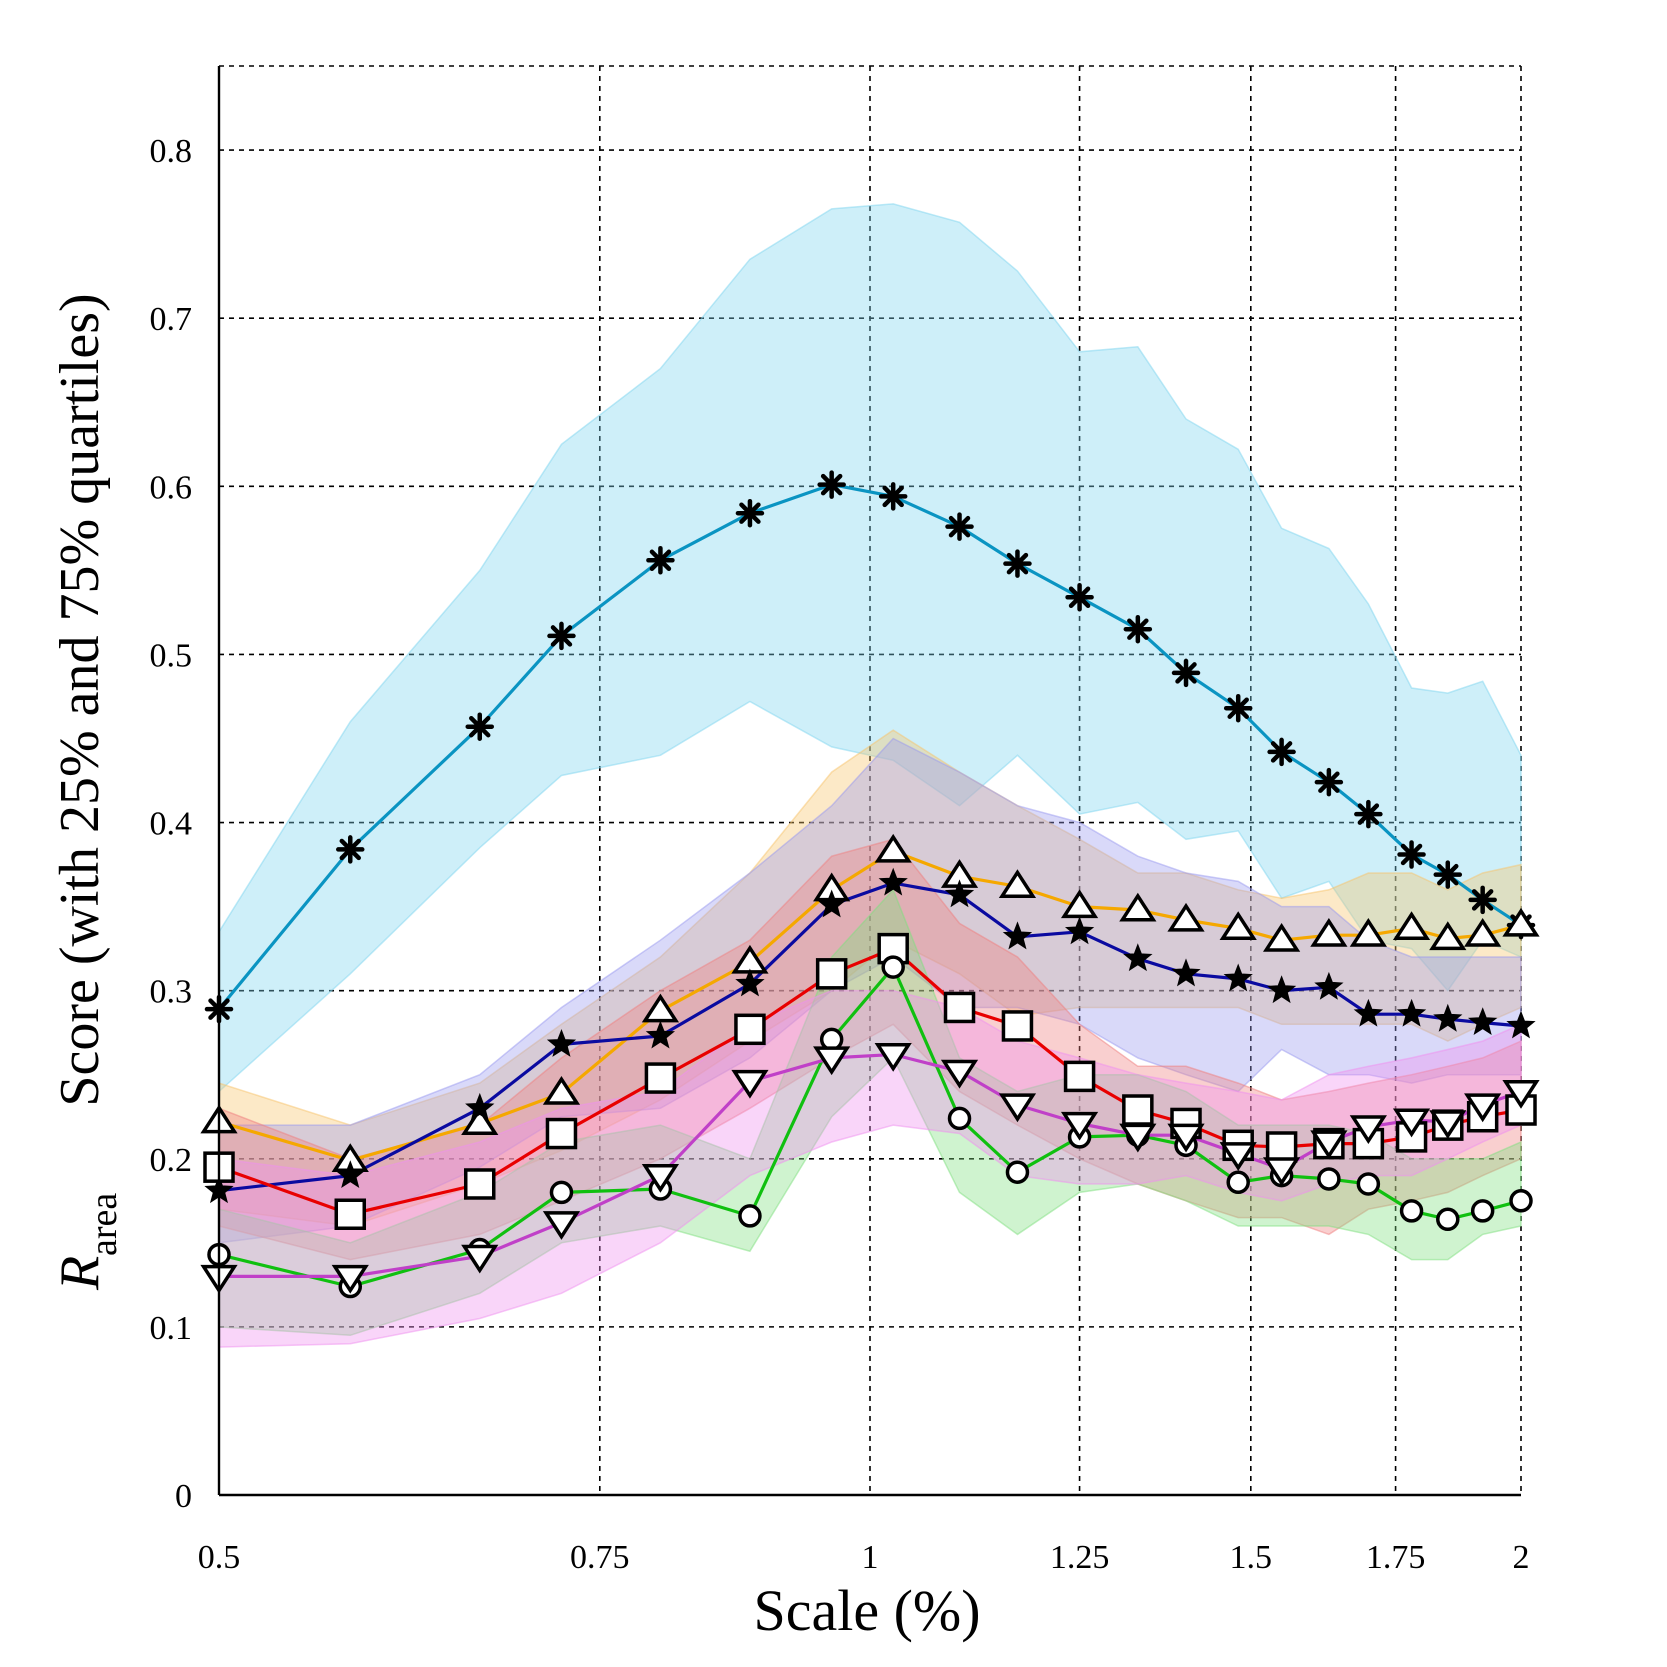 This screenshot has width=1667, height=1667. What do you see at coordinates (171, 319) in the screenshot?
I see `y-tick-label: 0.7` at bounding box center [171, 319].